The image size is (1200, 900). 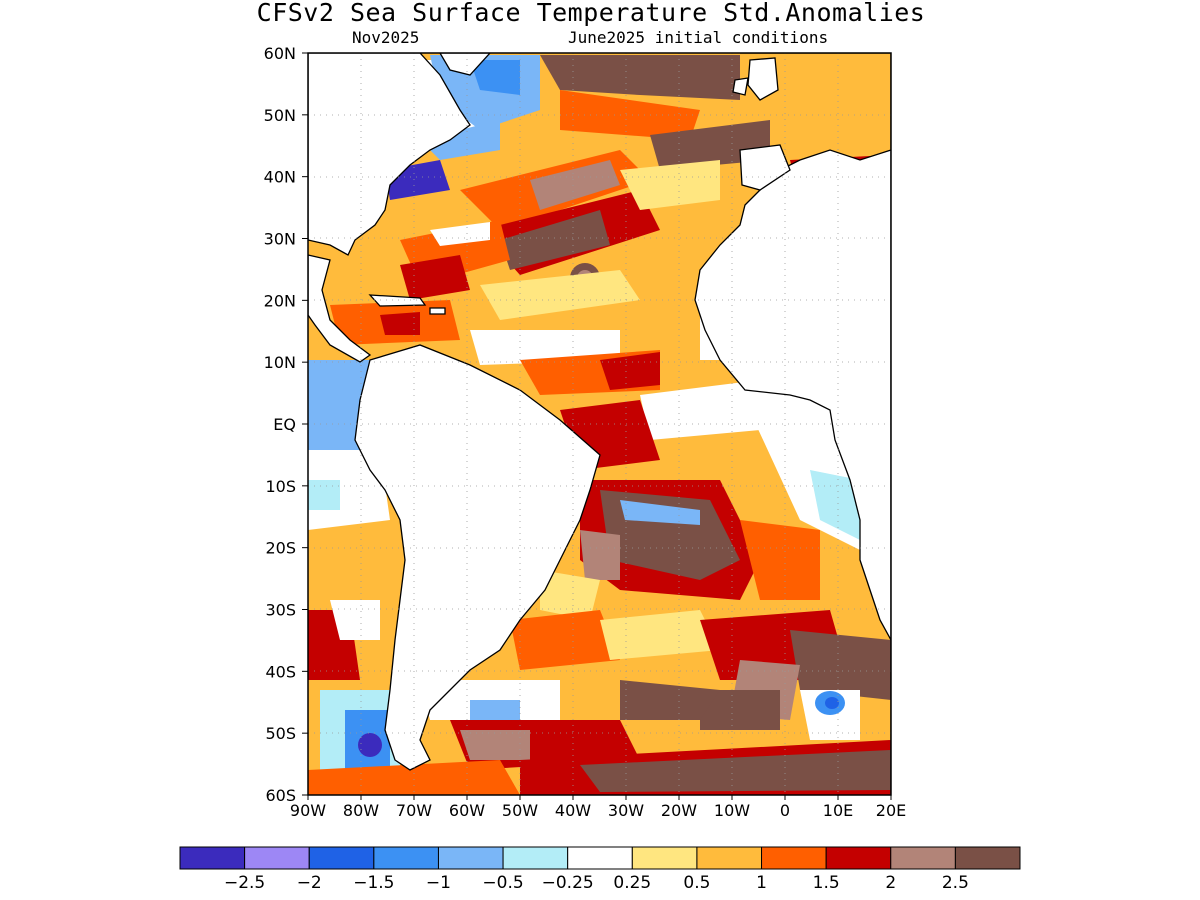 I want to click on lon-tick-label: 20W, so click(x=679, y=810).